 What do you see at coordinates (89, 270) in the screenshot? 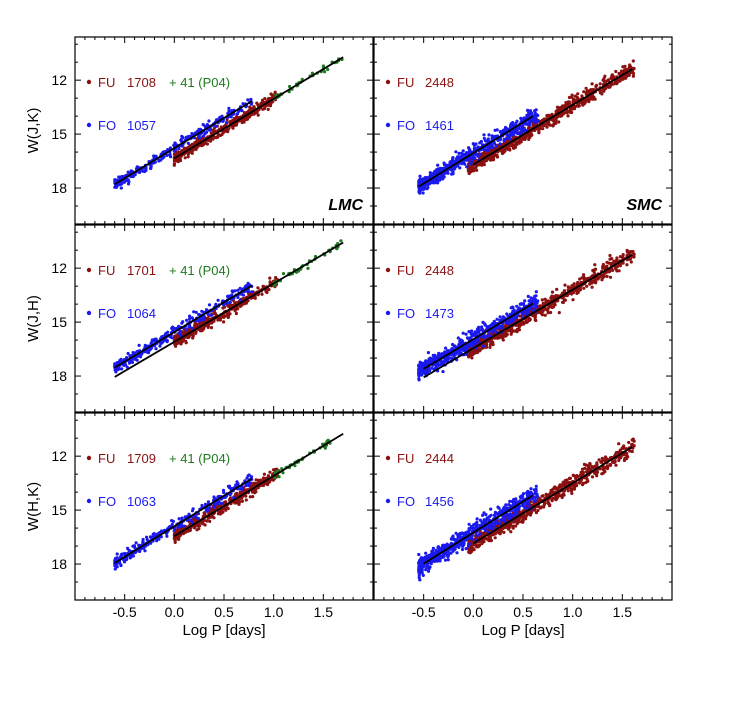
I see `fu-legend-marker` at bounding box center [89, 270].